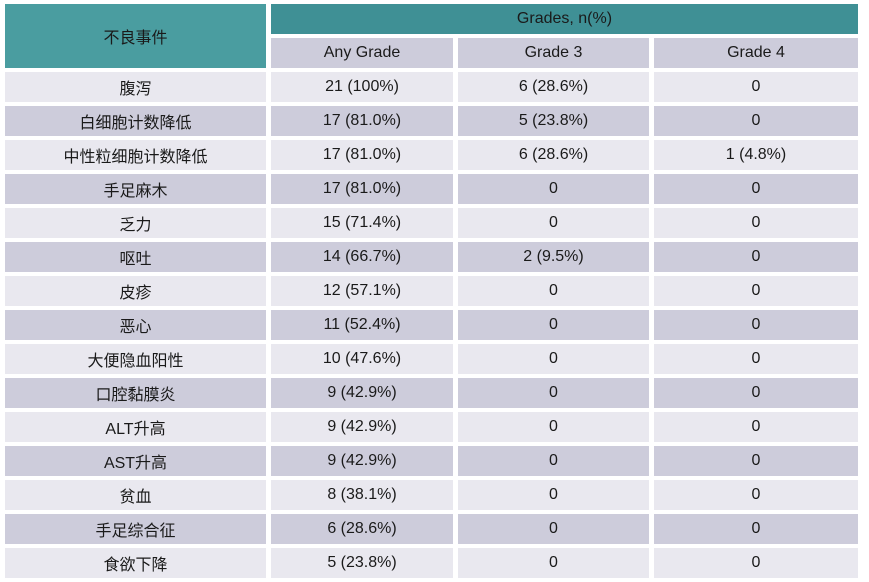 The height and width of the screenshot is (582, 869). Describe the element at coordinates (362, 53) in the screenshot. I see `col-header-any-grade: Any Grade` at that location.